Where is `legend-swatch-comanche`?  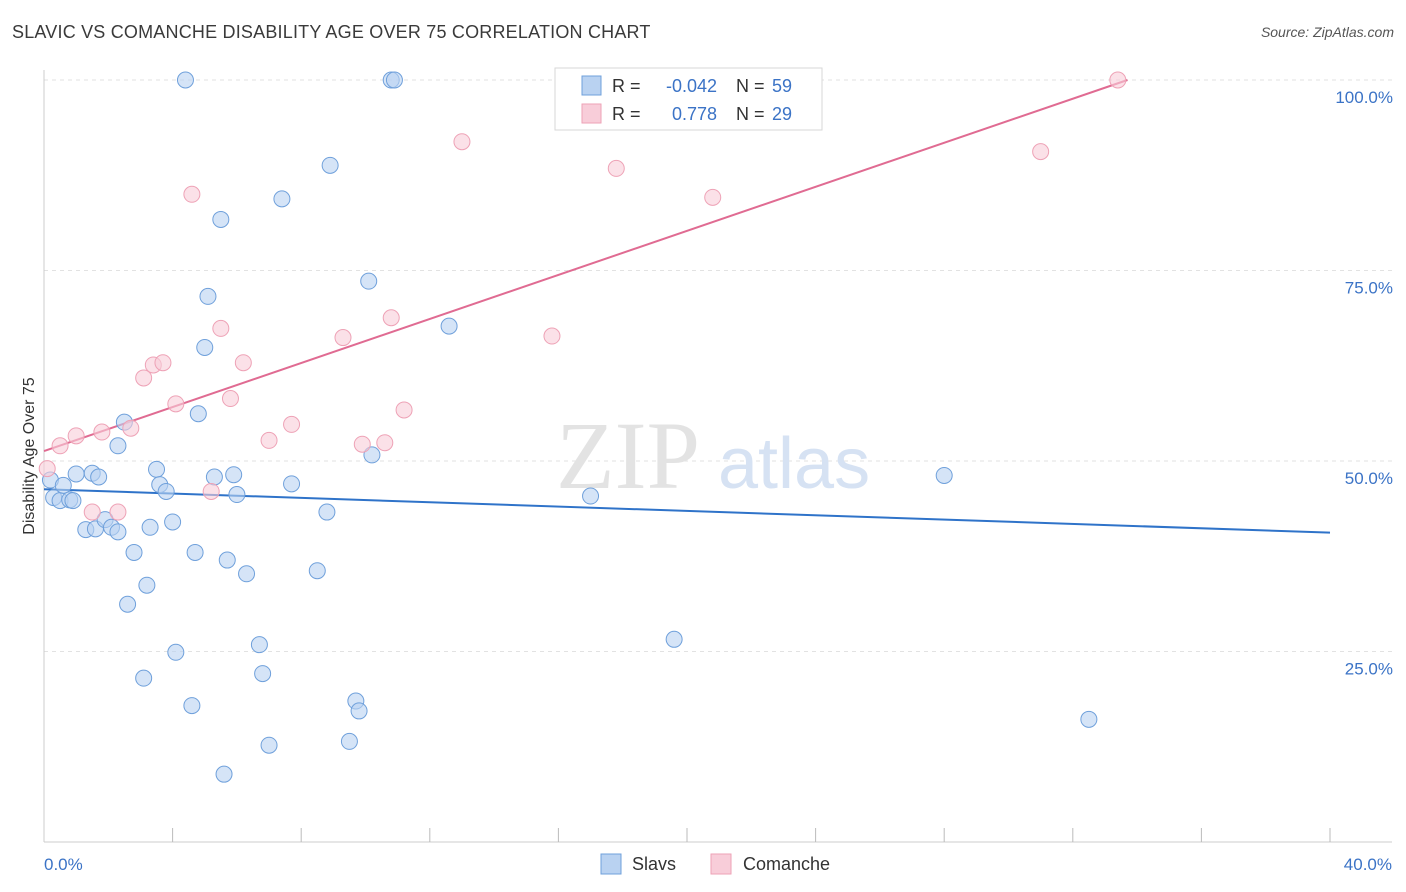
legend-swatch-comanche is located at coordinates (721, 864).